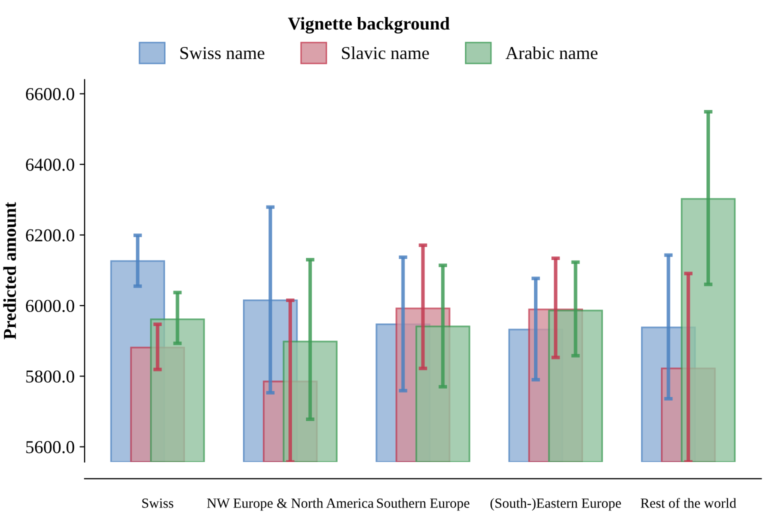 The image size is (769, 531). I want to click on y-tick-label: 6000.0, so click(50, 306).